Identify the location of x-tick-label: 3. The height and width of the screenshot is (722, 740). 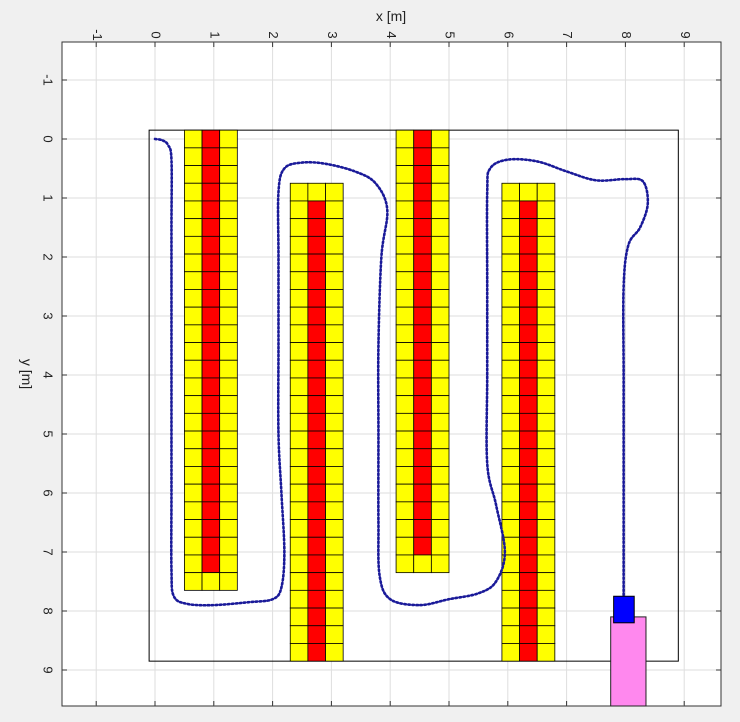
(332, 34).